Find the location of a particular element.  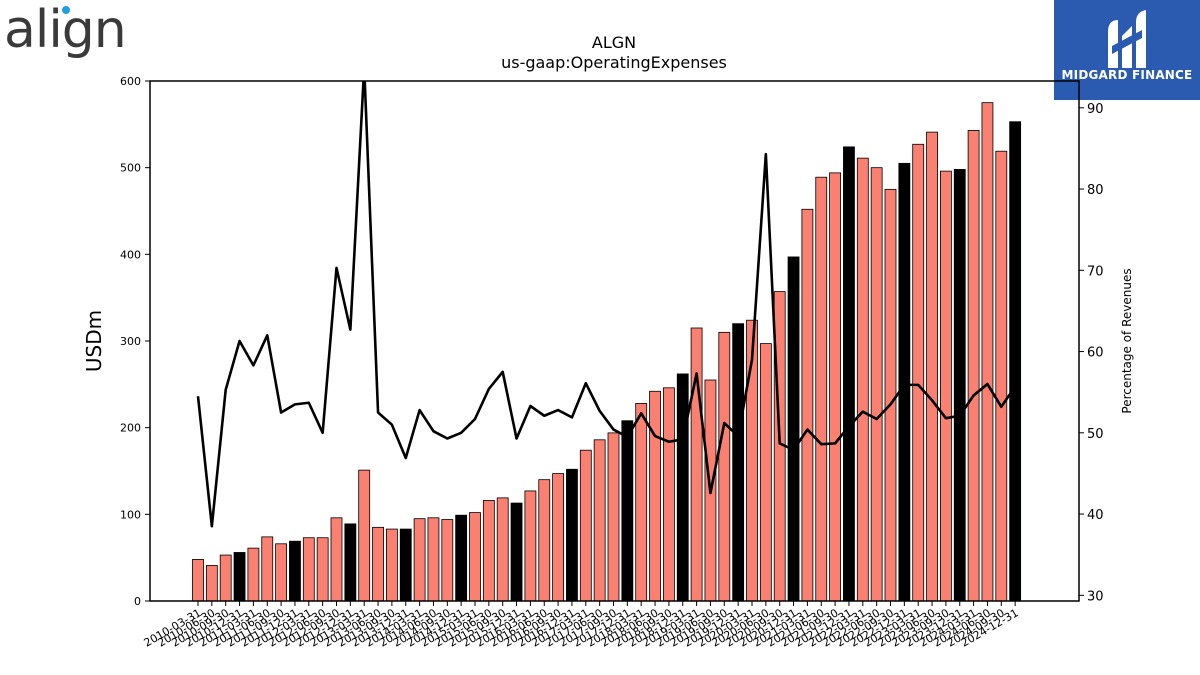

y2-tick-label: 50 is located at coordinates (1095, 434).